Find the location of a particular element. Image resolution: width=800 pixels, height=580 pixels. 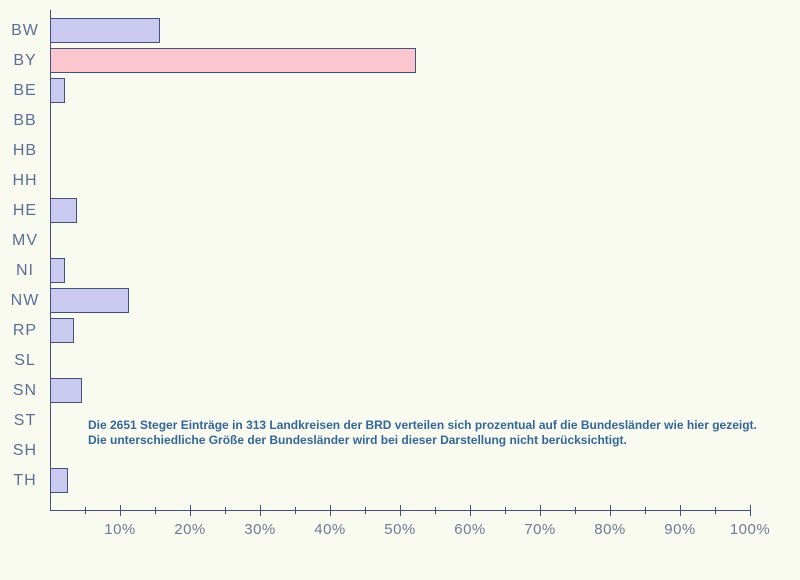

bar-nw is located at coordinates (89, 300).